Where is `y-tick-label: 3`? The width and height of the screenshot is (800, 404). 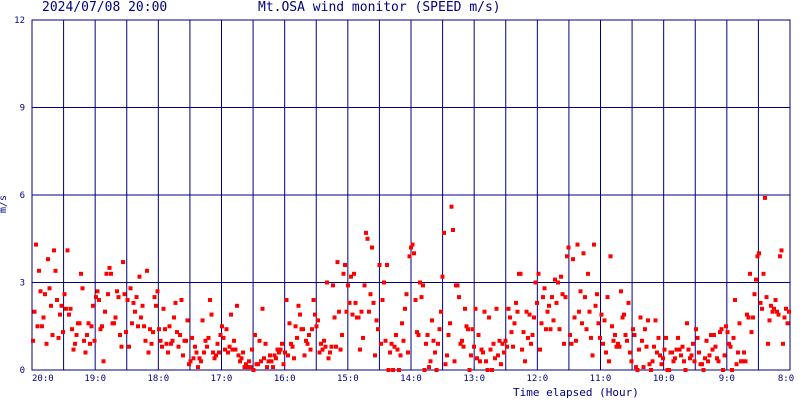 y-tick-label: 3 is located at coordinates (22, 284).